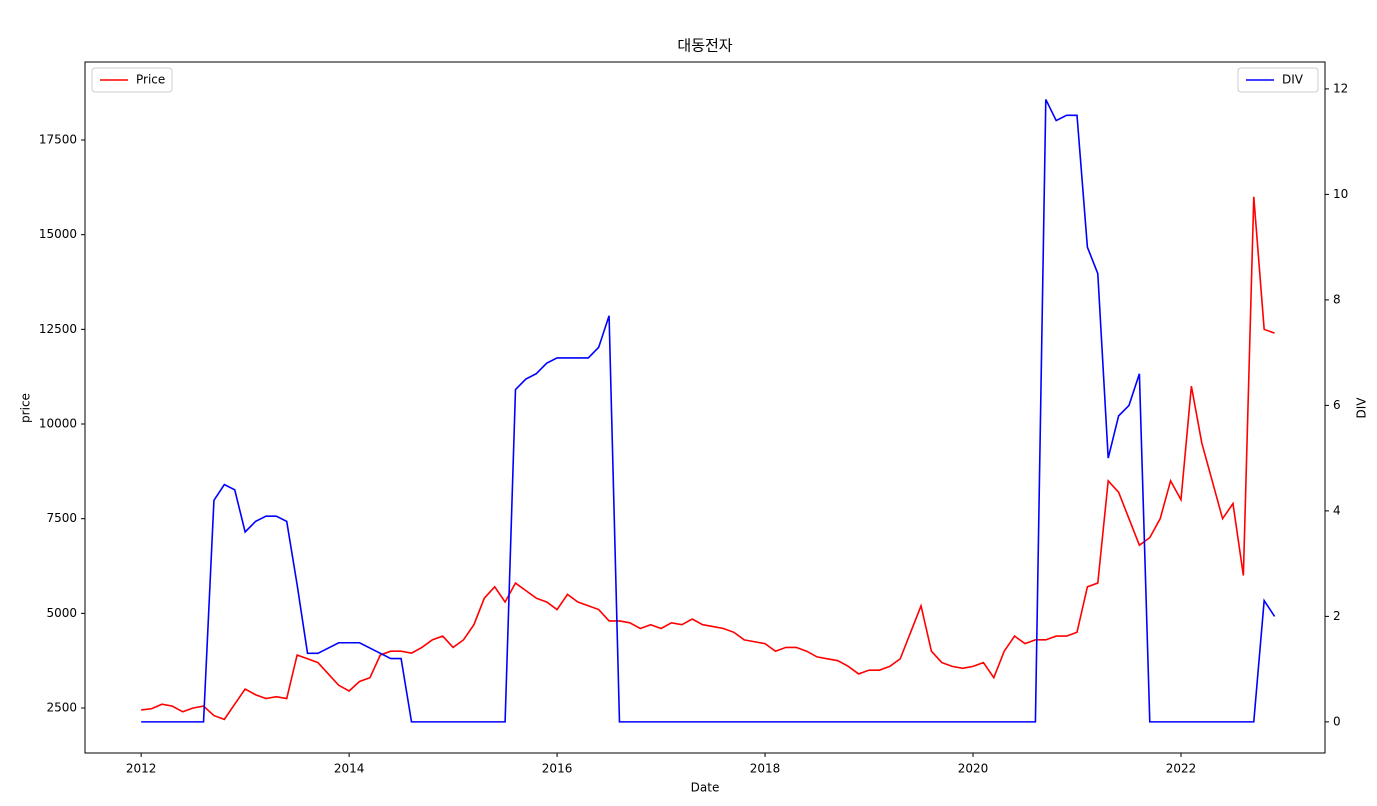 This screenshot has height=806, width=1377. Describe the element at coordinates (61, 708) in the screenshot. I see `y-tick-label: 2500` at that location.